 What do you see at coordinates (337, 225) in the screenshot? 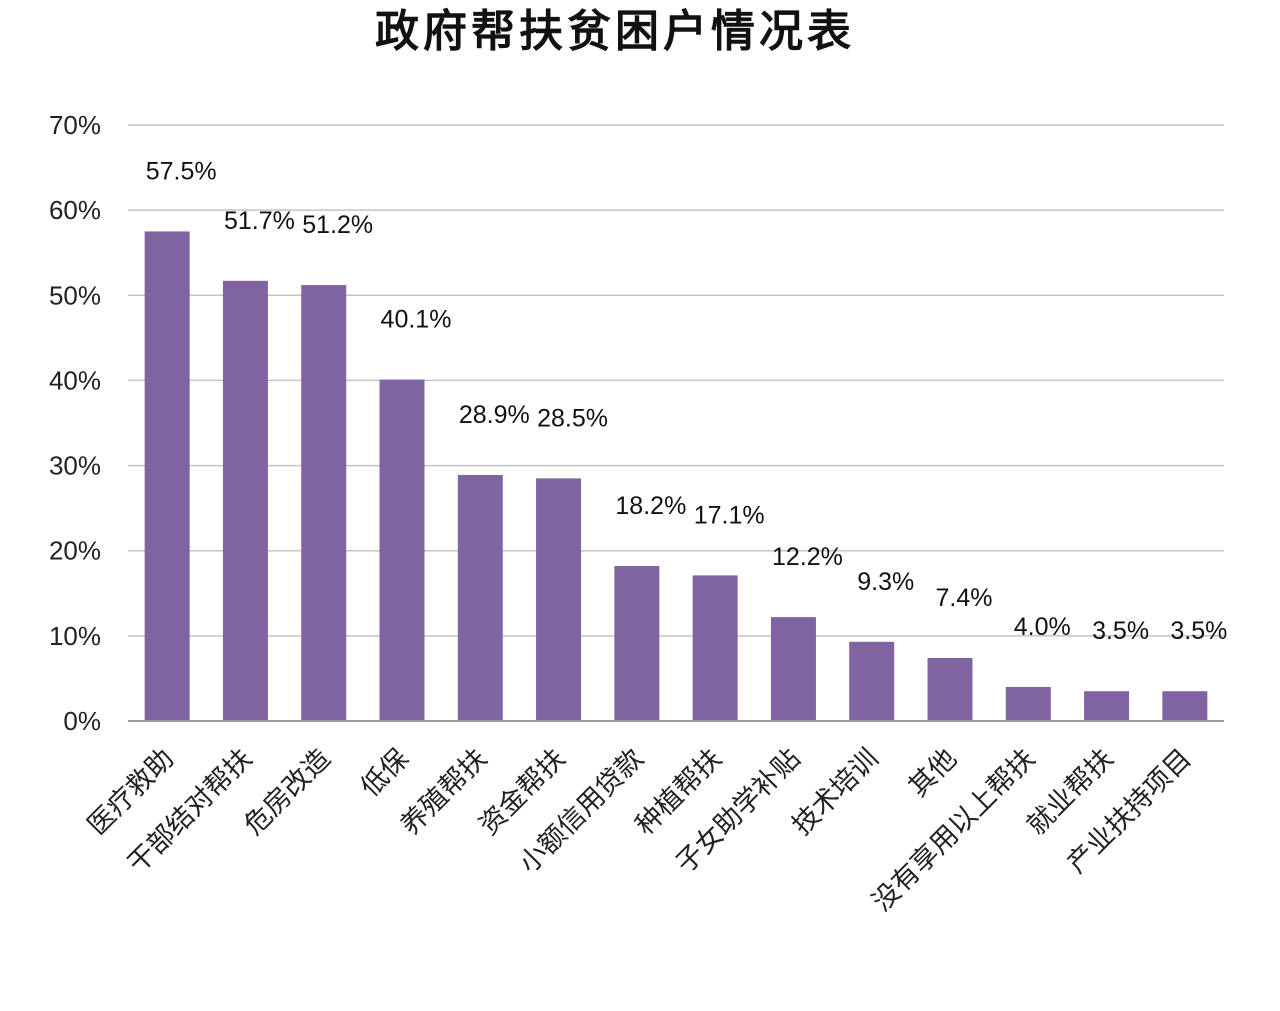
I see `data-label: 51.2%` at bounding box center [337, 225].